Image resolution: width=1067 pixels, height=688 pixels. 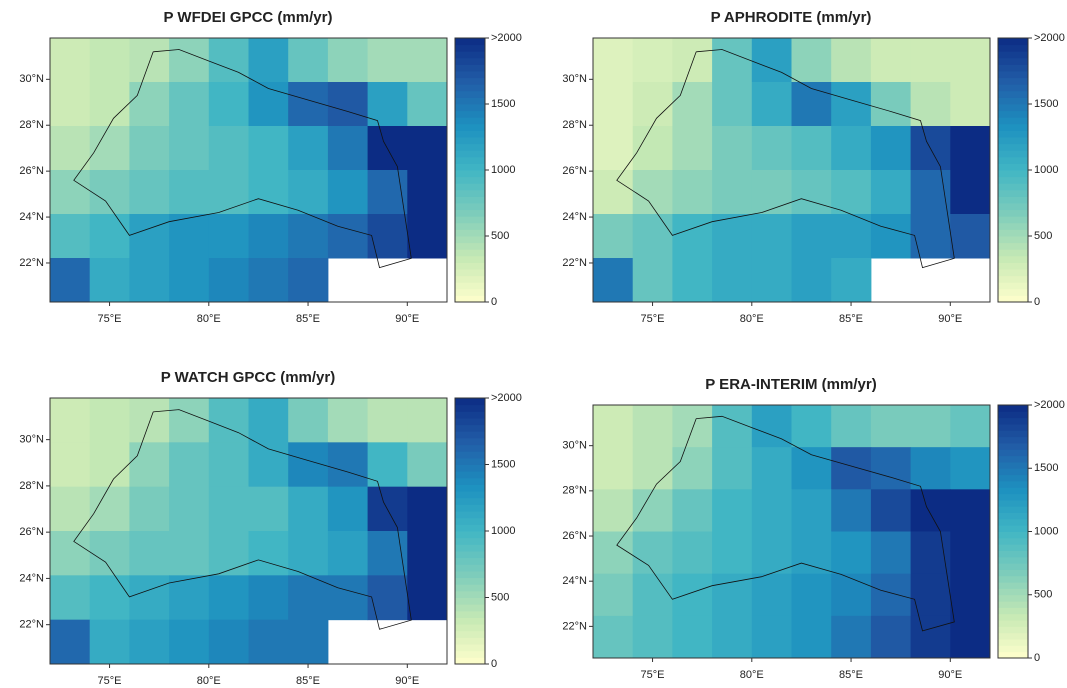 What do you see at coordinates (1043, 595) in the screenshot?
I see `colorbar-tick-label: 500` at bounding box center [1043, 595].